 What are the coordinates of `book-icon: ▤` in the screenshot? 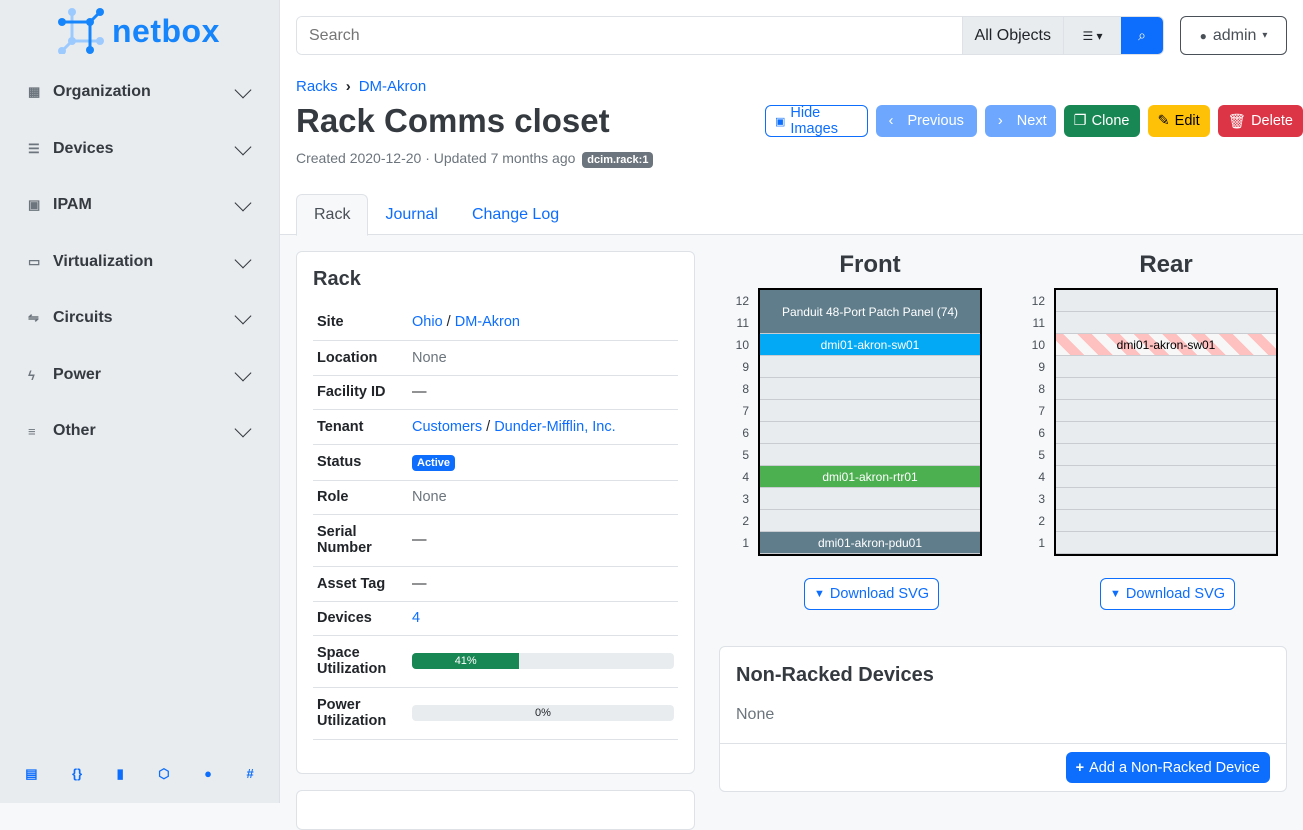 It's located at (31, 773).